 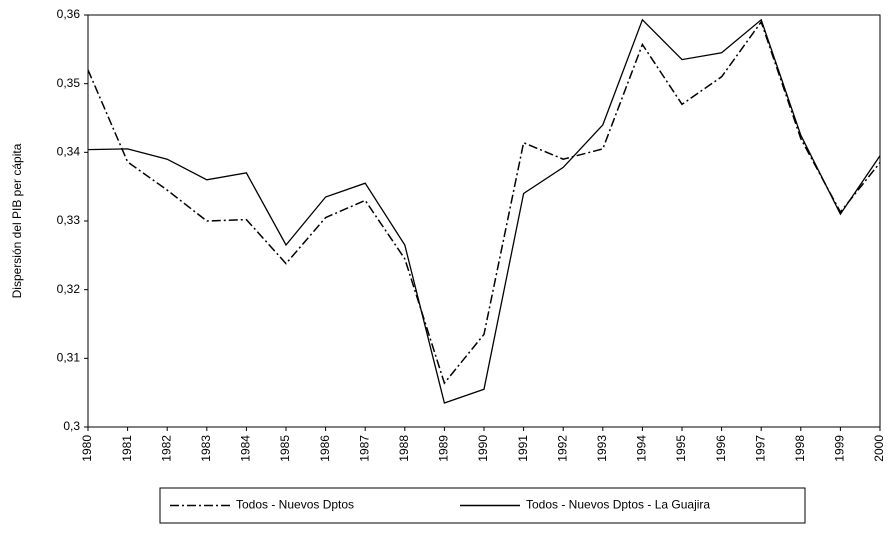 I want to click on x-tick-label: 1981, so click(x=127, y=448).